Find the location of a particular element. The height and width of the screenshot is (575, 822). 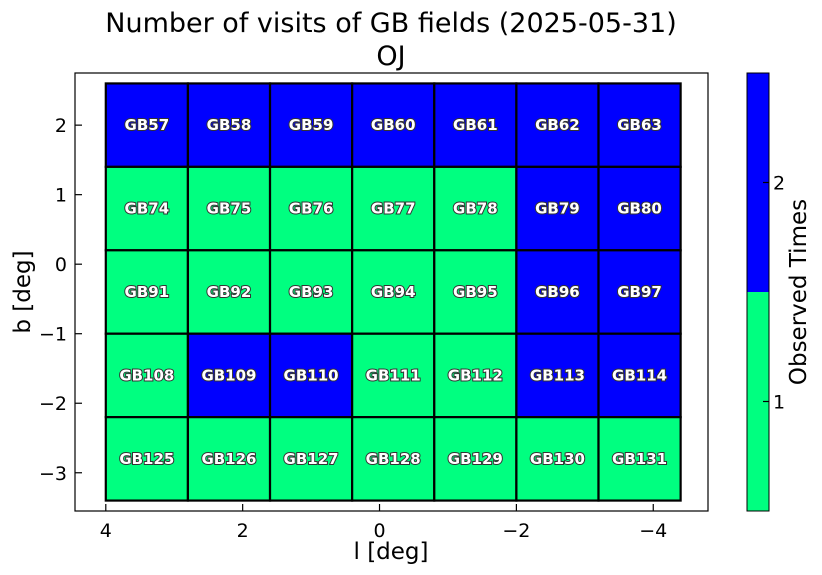

field-label: GB96 is located at coordinates (557, 292).